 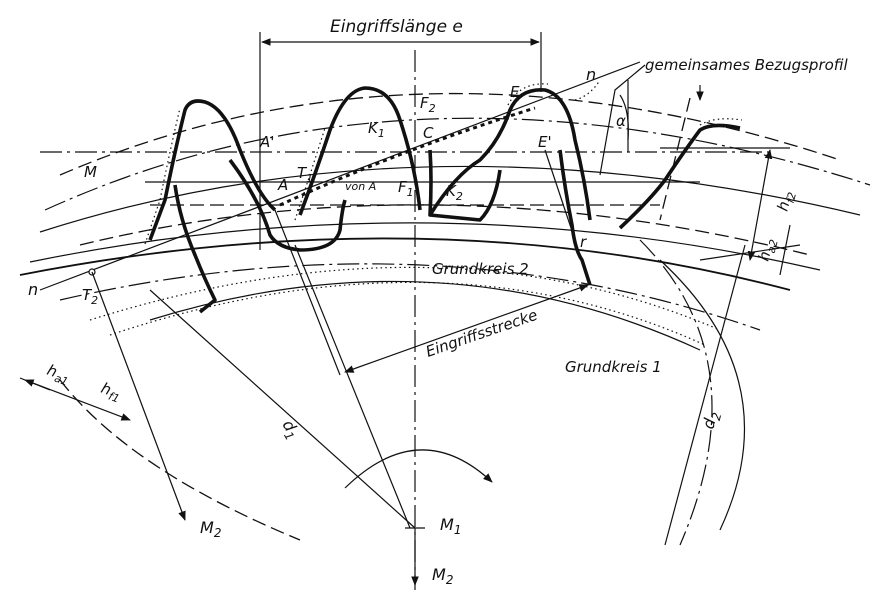 What do you see at coordinates (786, 201) in the screenshot?
I see `hf2-label: hf2` at bounding box center [786, 201].